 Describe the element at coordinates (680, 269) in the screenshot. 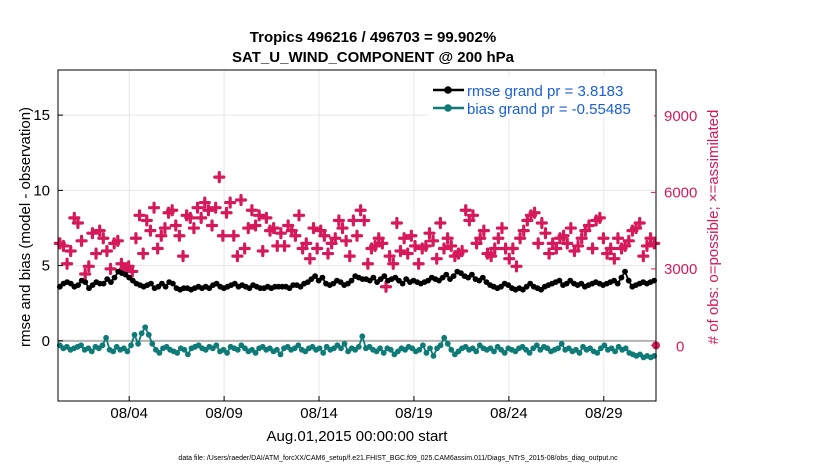

I see `y2-tick-label: 3000` at that location.